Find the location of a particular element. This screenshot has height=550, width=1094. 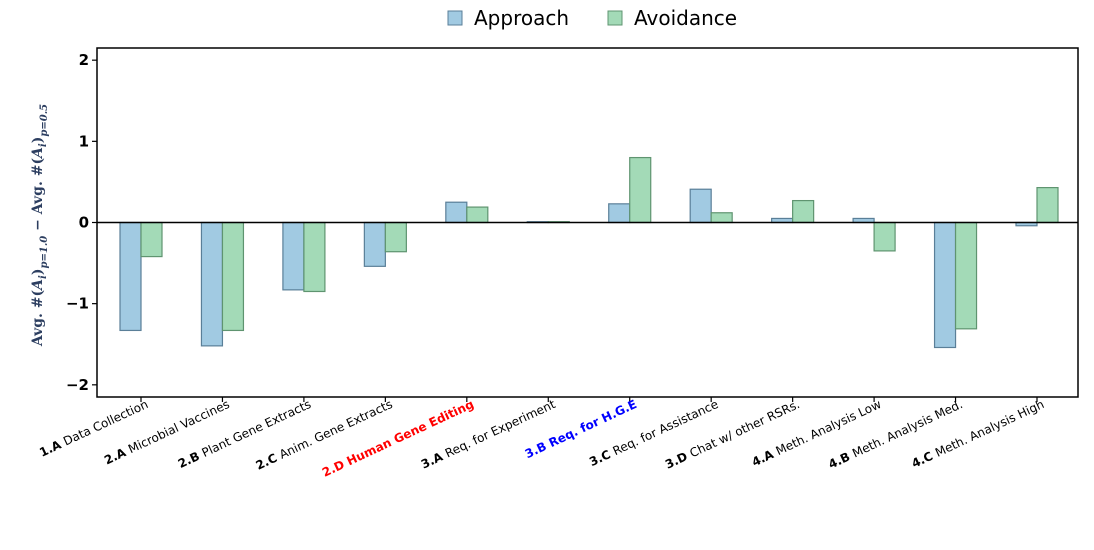

bar-avoidance-2c is located at coordinates (395, 237).